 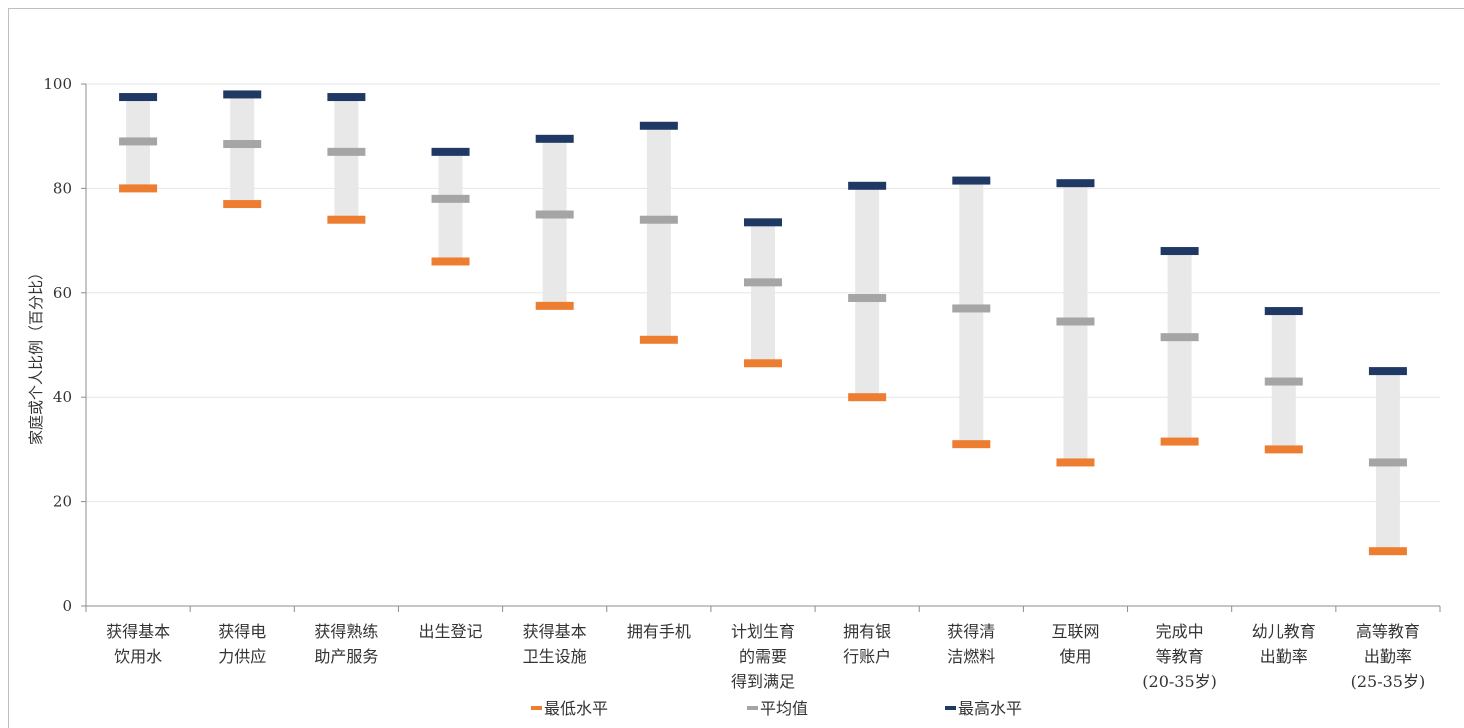 What do you see at coordinates (784, 708) in the screenshot?
I see `legend-label: 平均值` at bounding box center [784, 708].